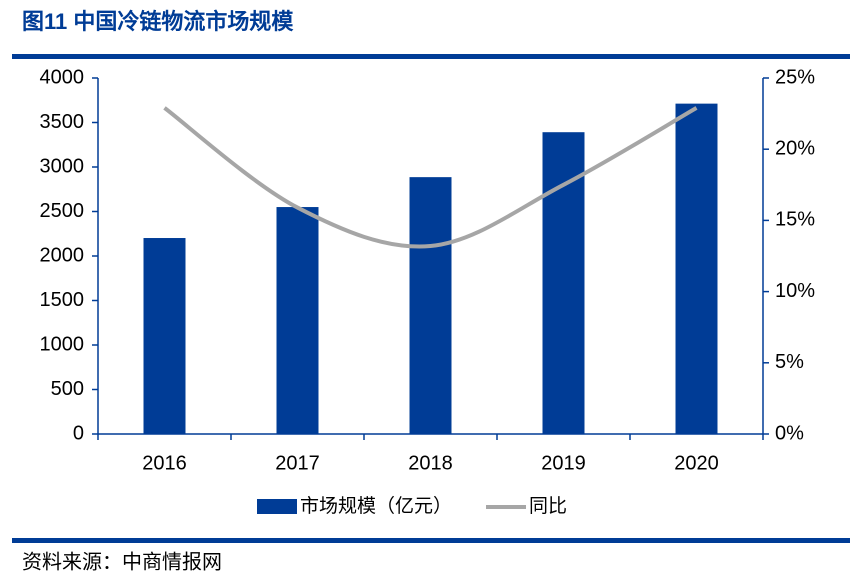 The height and width of the screenshot is (585, 861). I want to click on y2-tick-label: 5%, so click(789, 362).